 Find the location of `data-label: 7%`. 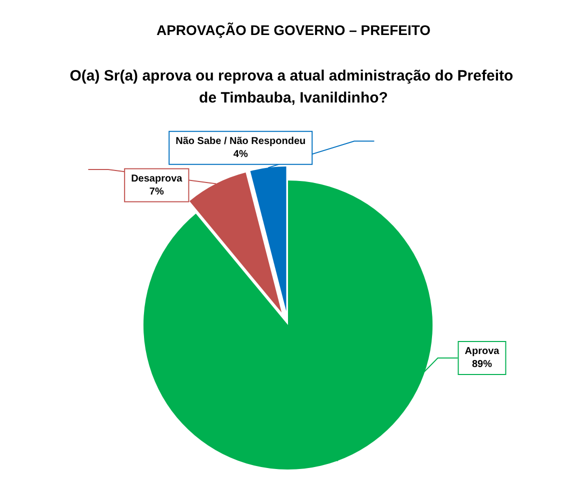

data-label: 7% is located at coordinates (156, 192).